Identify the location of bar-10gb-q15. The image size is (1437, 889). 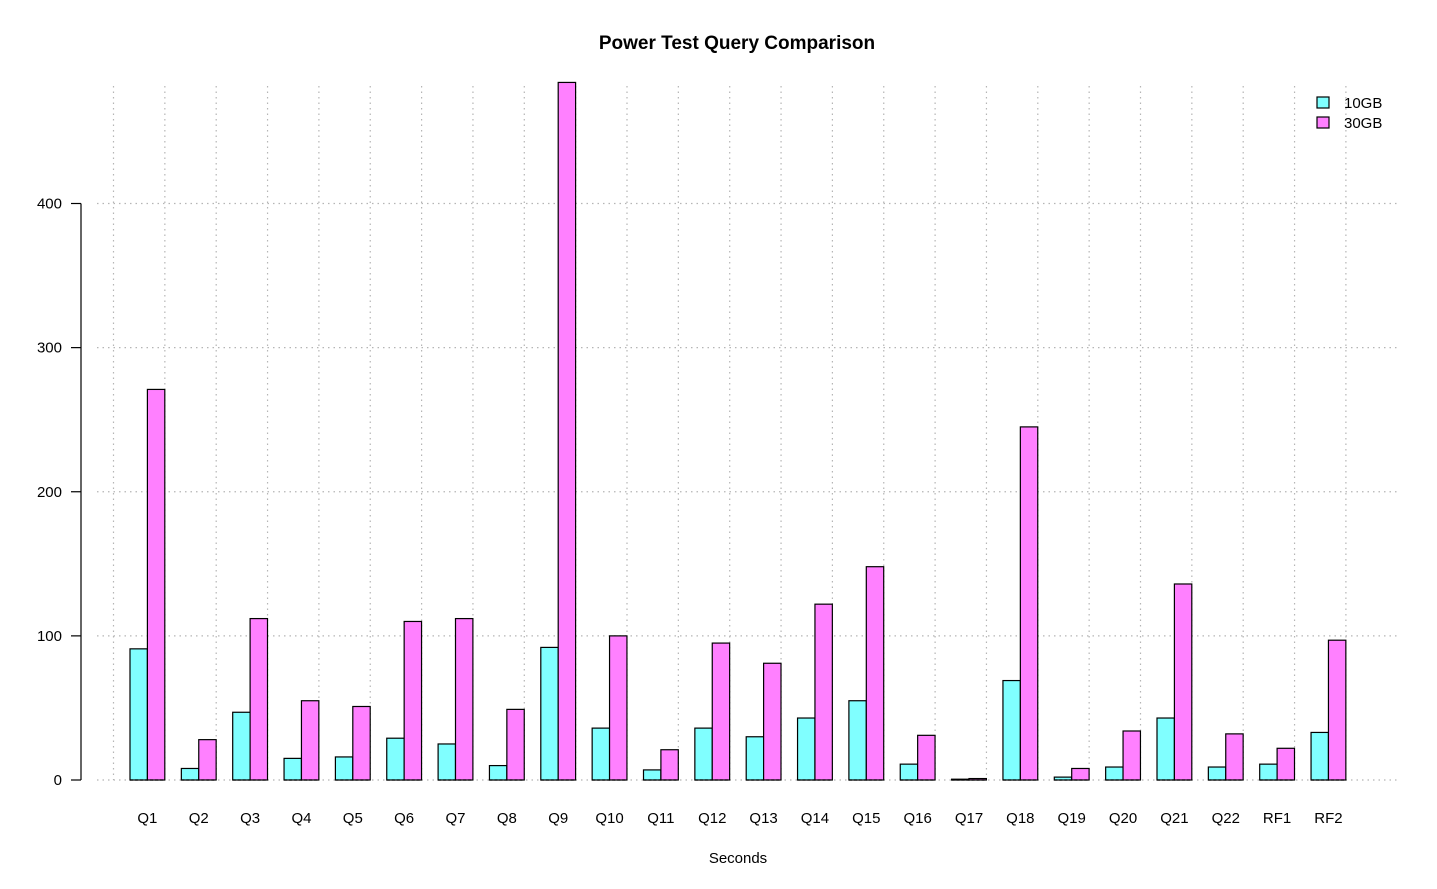
(857, 740).